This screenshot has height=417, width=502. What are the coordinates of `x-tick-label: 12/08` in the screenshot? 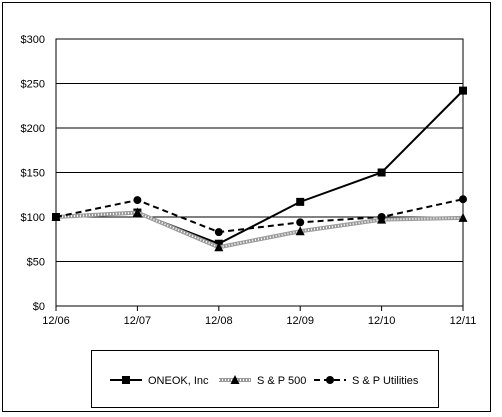 It's located at (219, 321).